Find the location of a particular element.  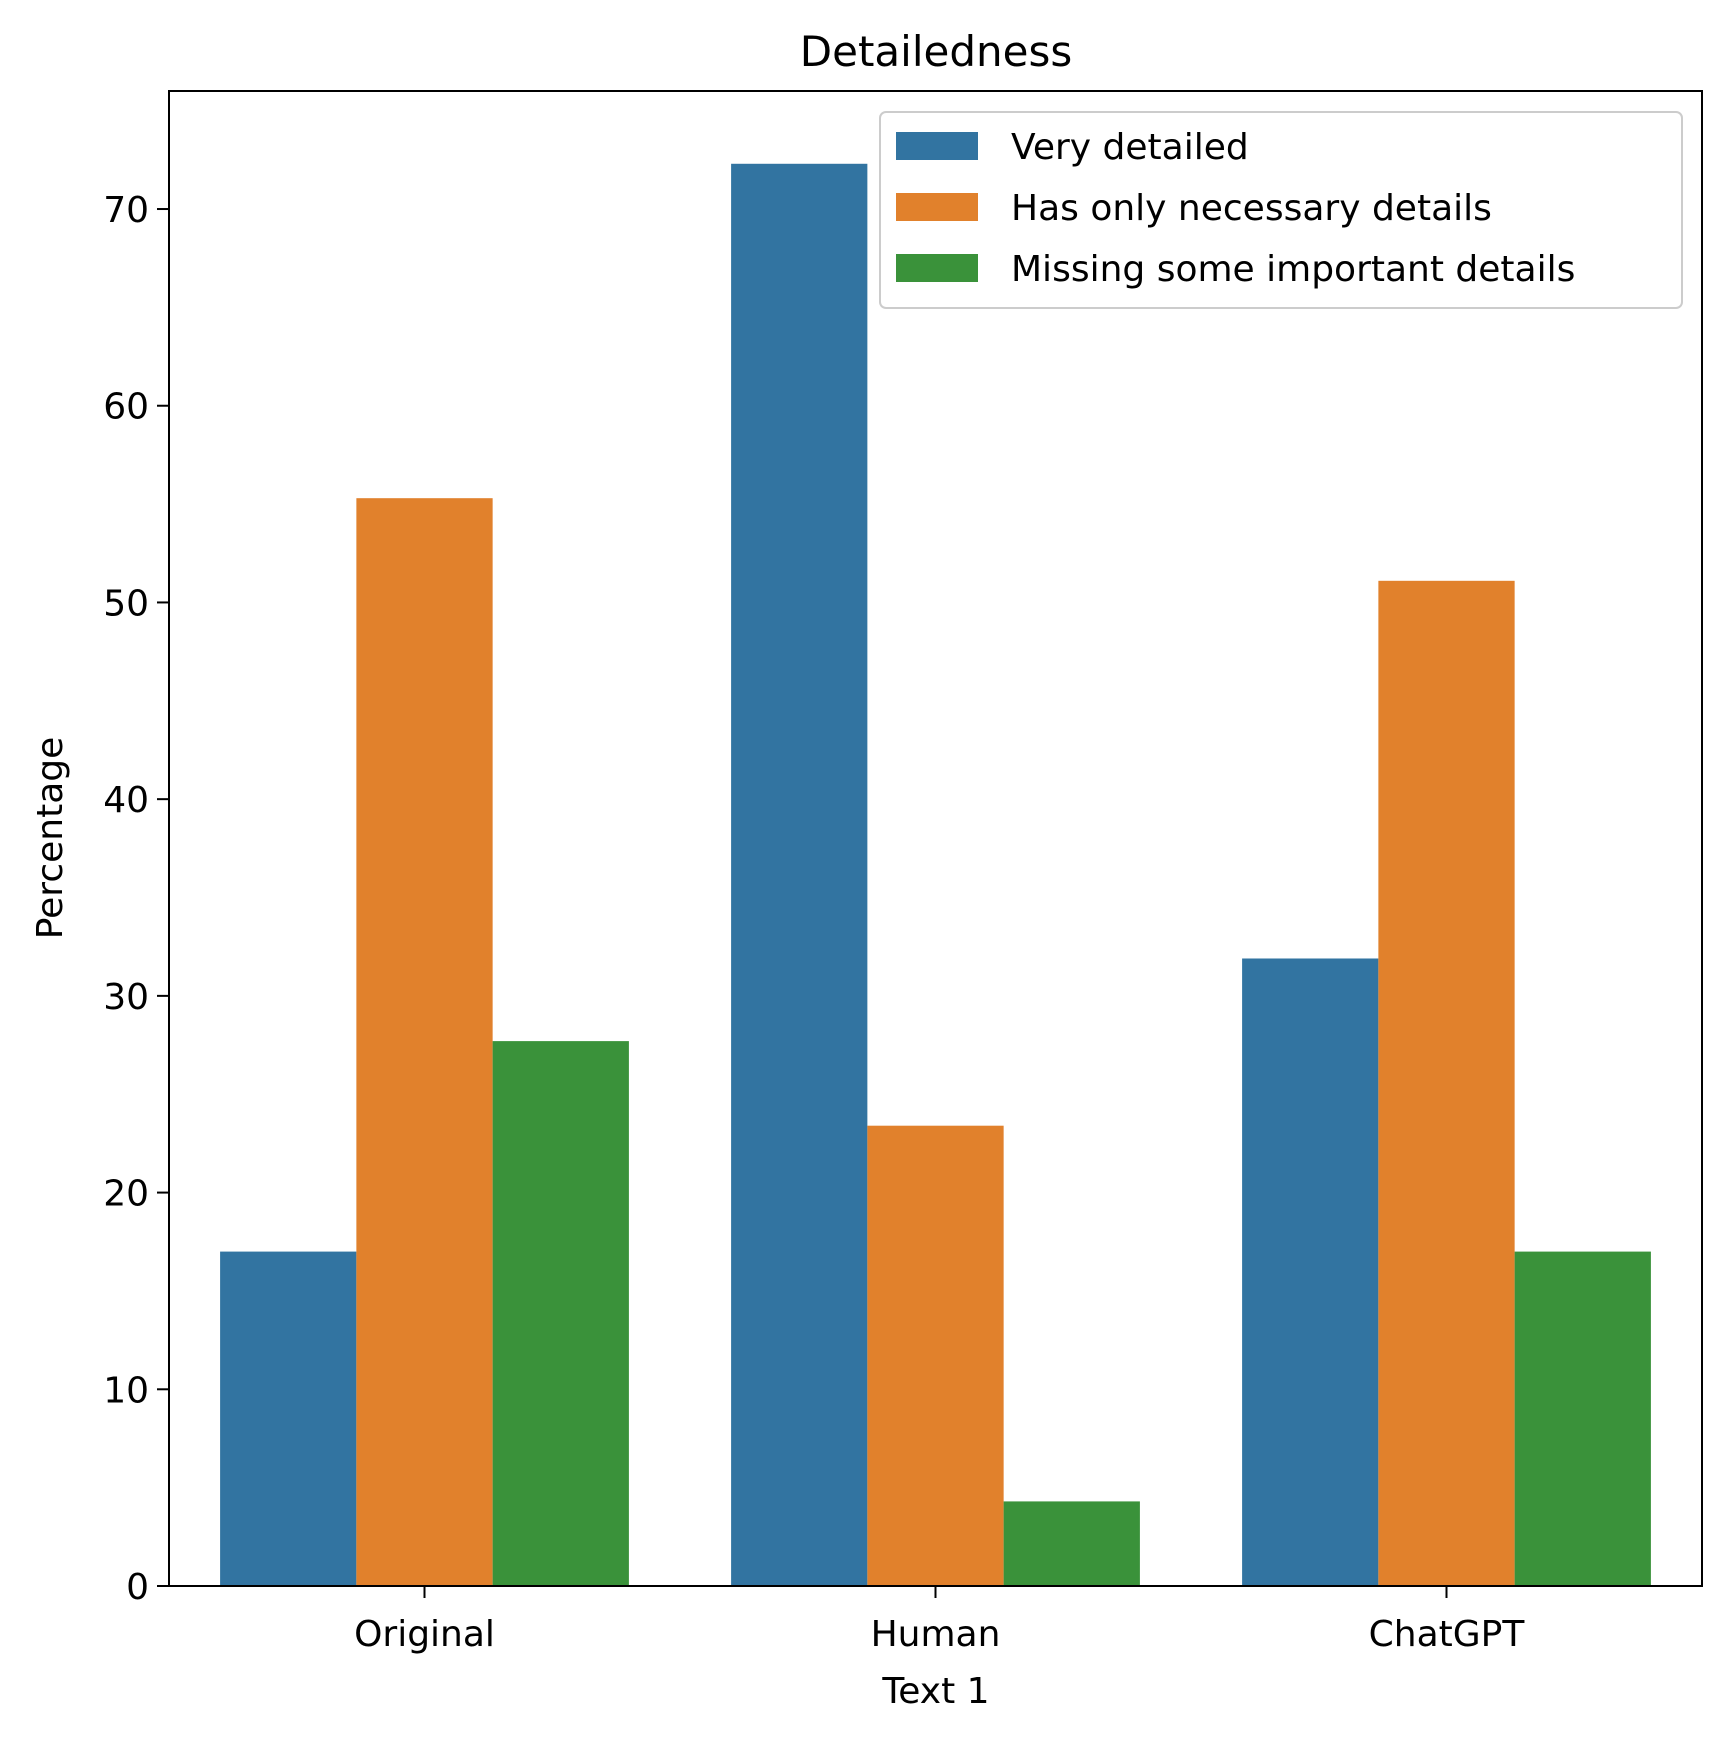

y-tick-label: 40 is located at coordinates (126, 800).